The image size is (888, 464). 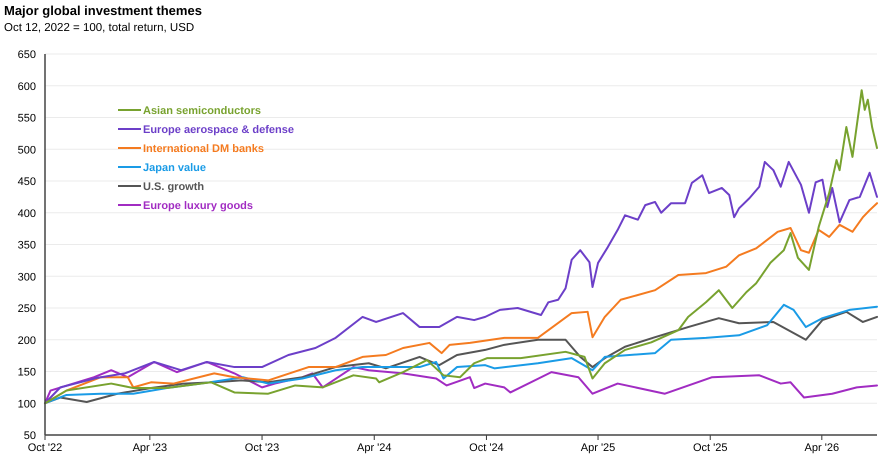 I want to click on legend-label: International DM banks, so click(x=203, y=149).